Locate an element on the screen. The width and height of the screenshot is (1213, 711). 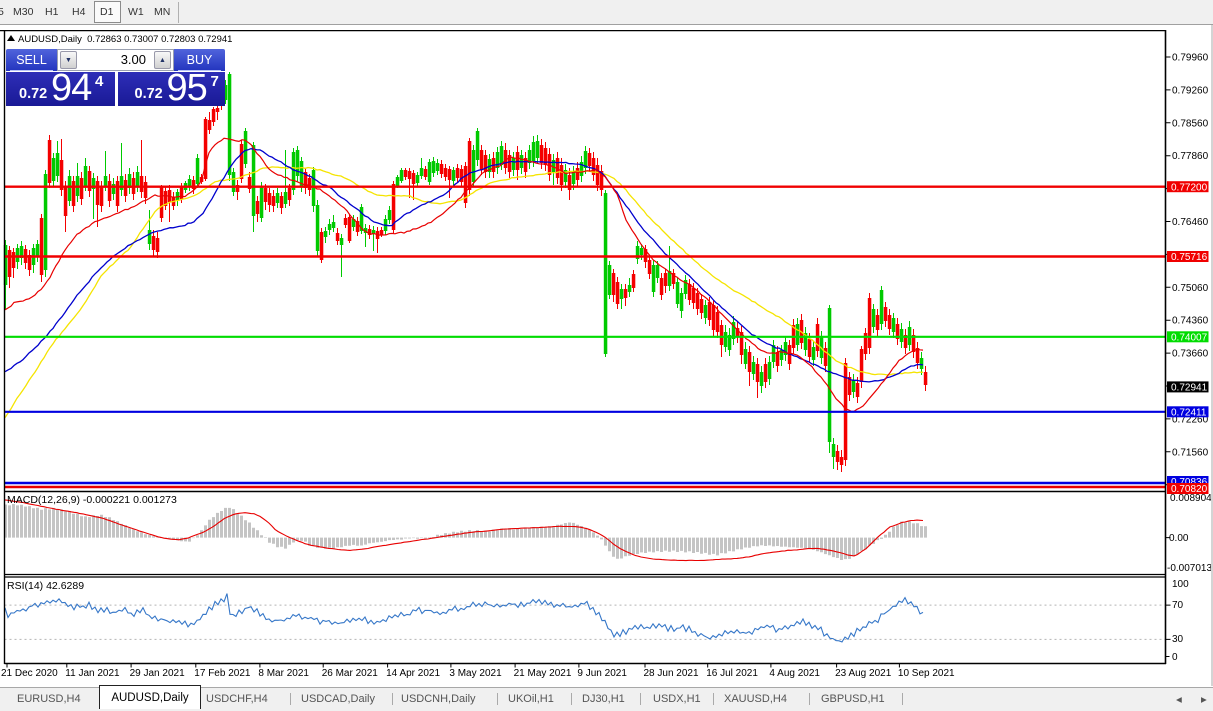
svg-text: 0.78560 is located at coordinates (1190, 123).